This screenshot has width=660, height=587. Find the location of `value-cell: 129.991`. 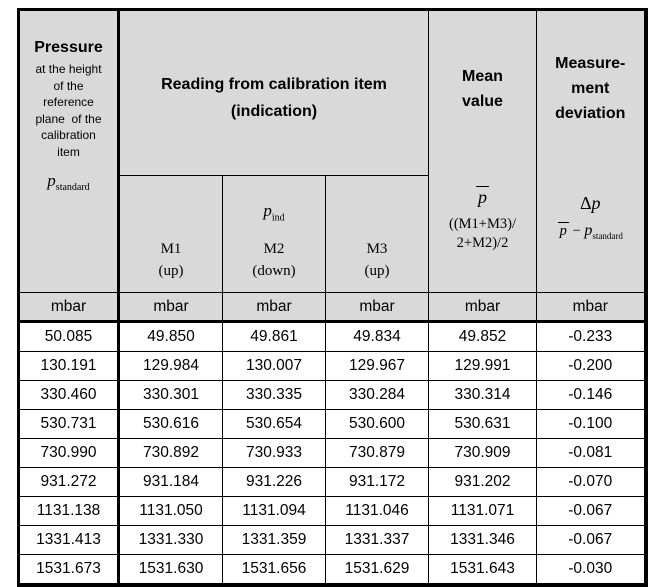

value-cell: 129.991 is located at coordinates (482, 366).